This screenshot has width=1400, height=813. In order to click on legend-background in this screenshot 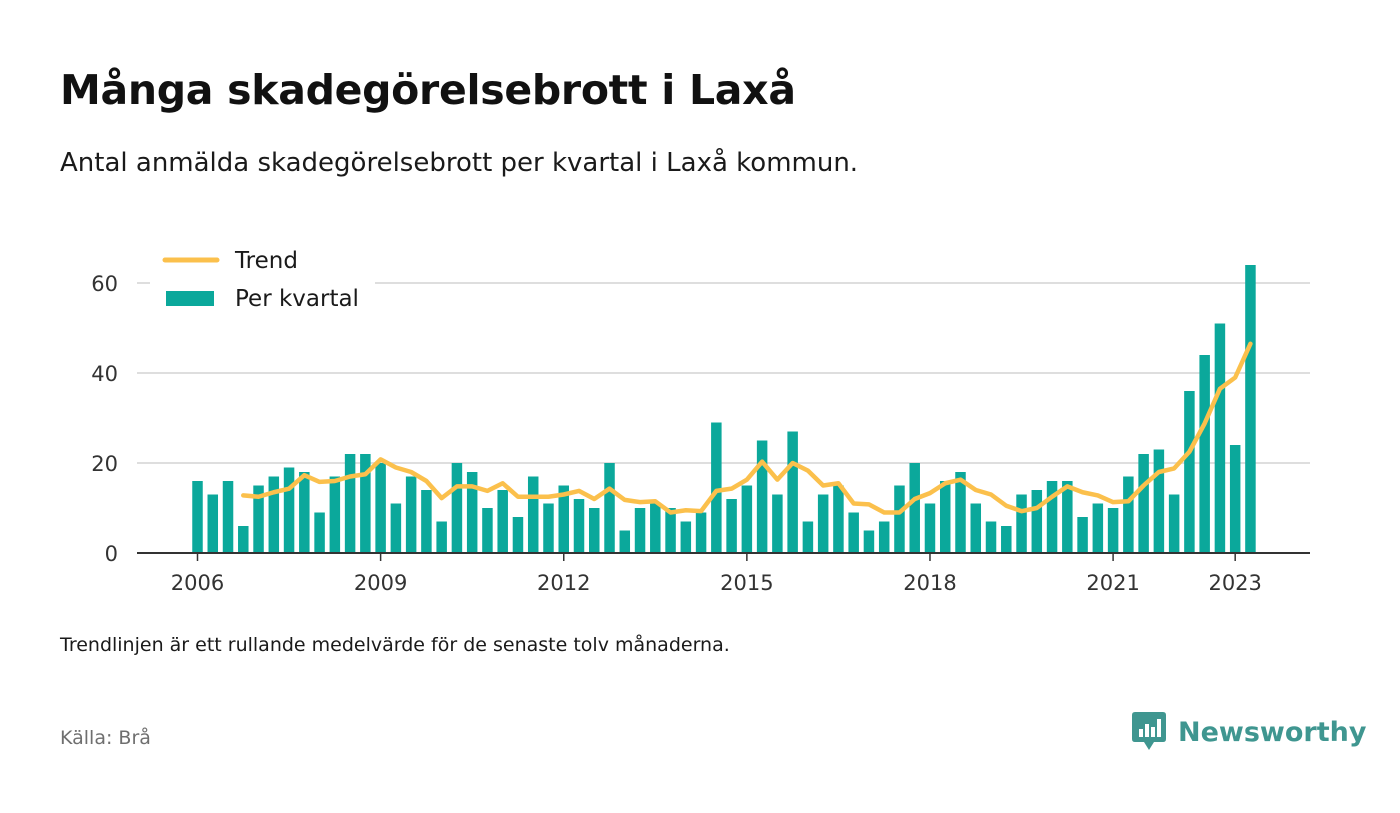, I will do `click(262, 280)`.